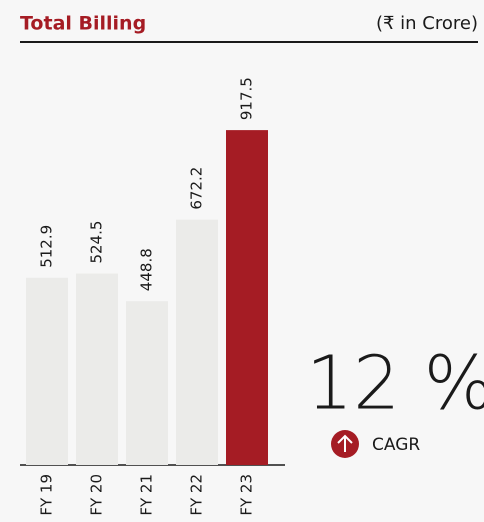 Image resolution: width=484 pixels, height=522 pixels. Describe the element at coordinates (83, 24) in the screenshot. I see `chart-title: Total Billing` at that location.